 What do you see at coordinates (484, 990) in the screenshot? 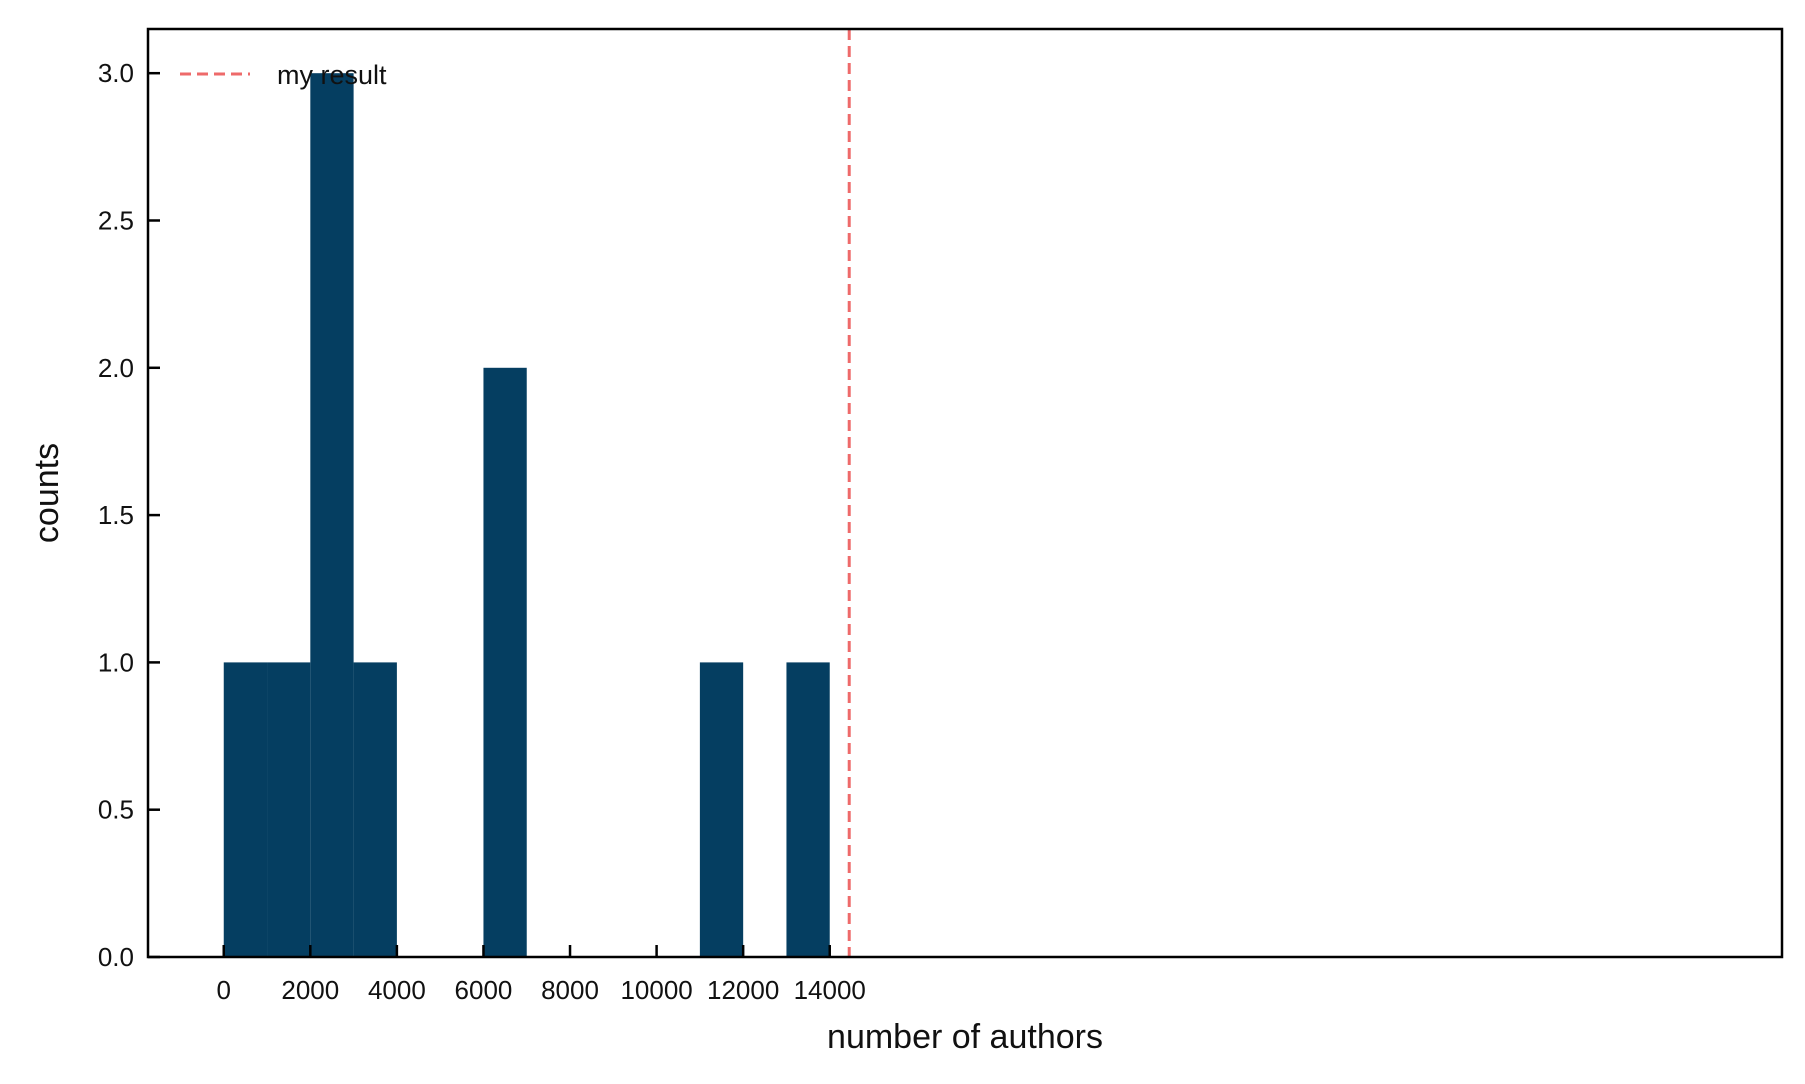
I see `x-tick-label-6000: 6000` at bounding box center [484, 990].